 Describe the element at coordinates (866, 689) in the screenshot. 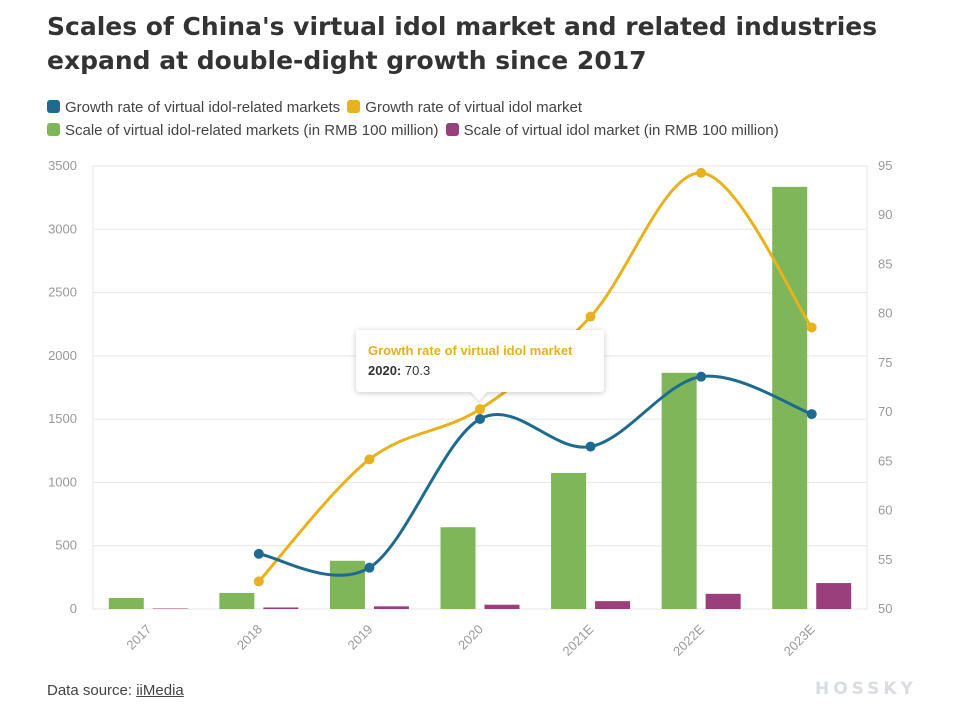

I see `watermark-logo: HOSSKY` at that location.